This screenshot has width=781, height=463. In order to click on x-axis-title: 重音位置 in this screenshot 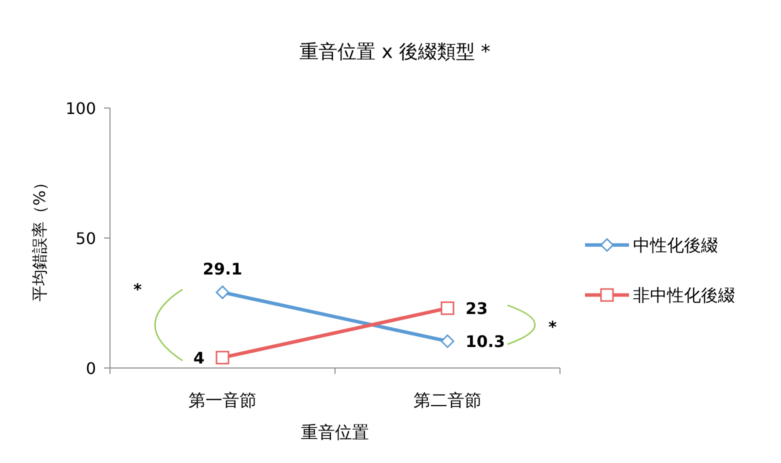, I will do `click(335, 433)`.